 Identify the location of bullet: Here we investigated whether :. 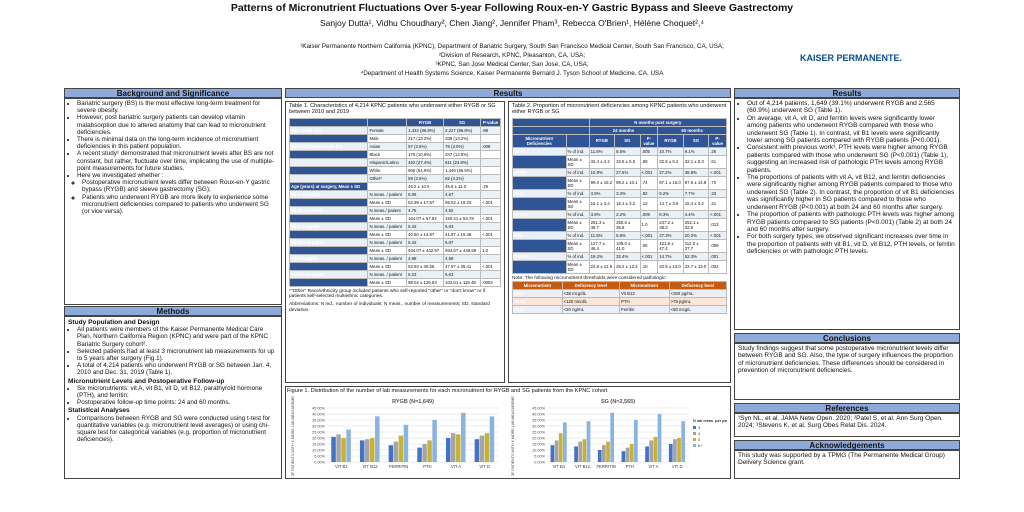
(177, 175).